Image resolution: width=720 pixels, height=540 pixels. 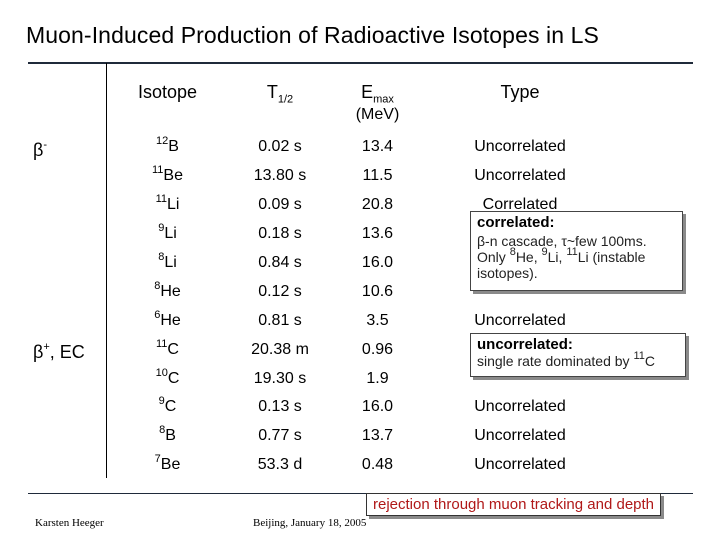 What do you see at coordinates (106, 270) in the screenshot?
I see `table-divider` at bounding box center [106, 270].